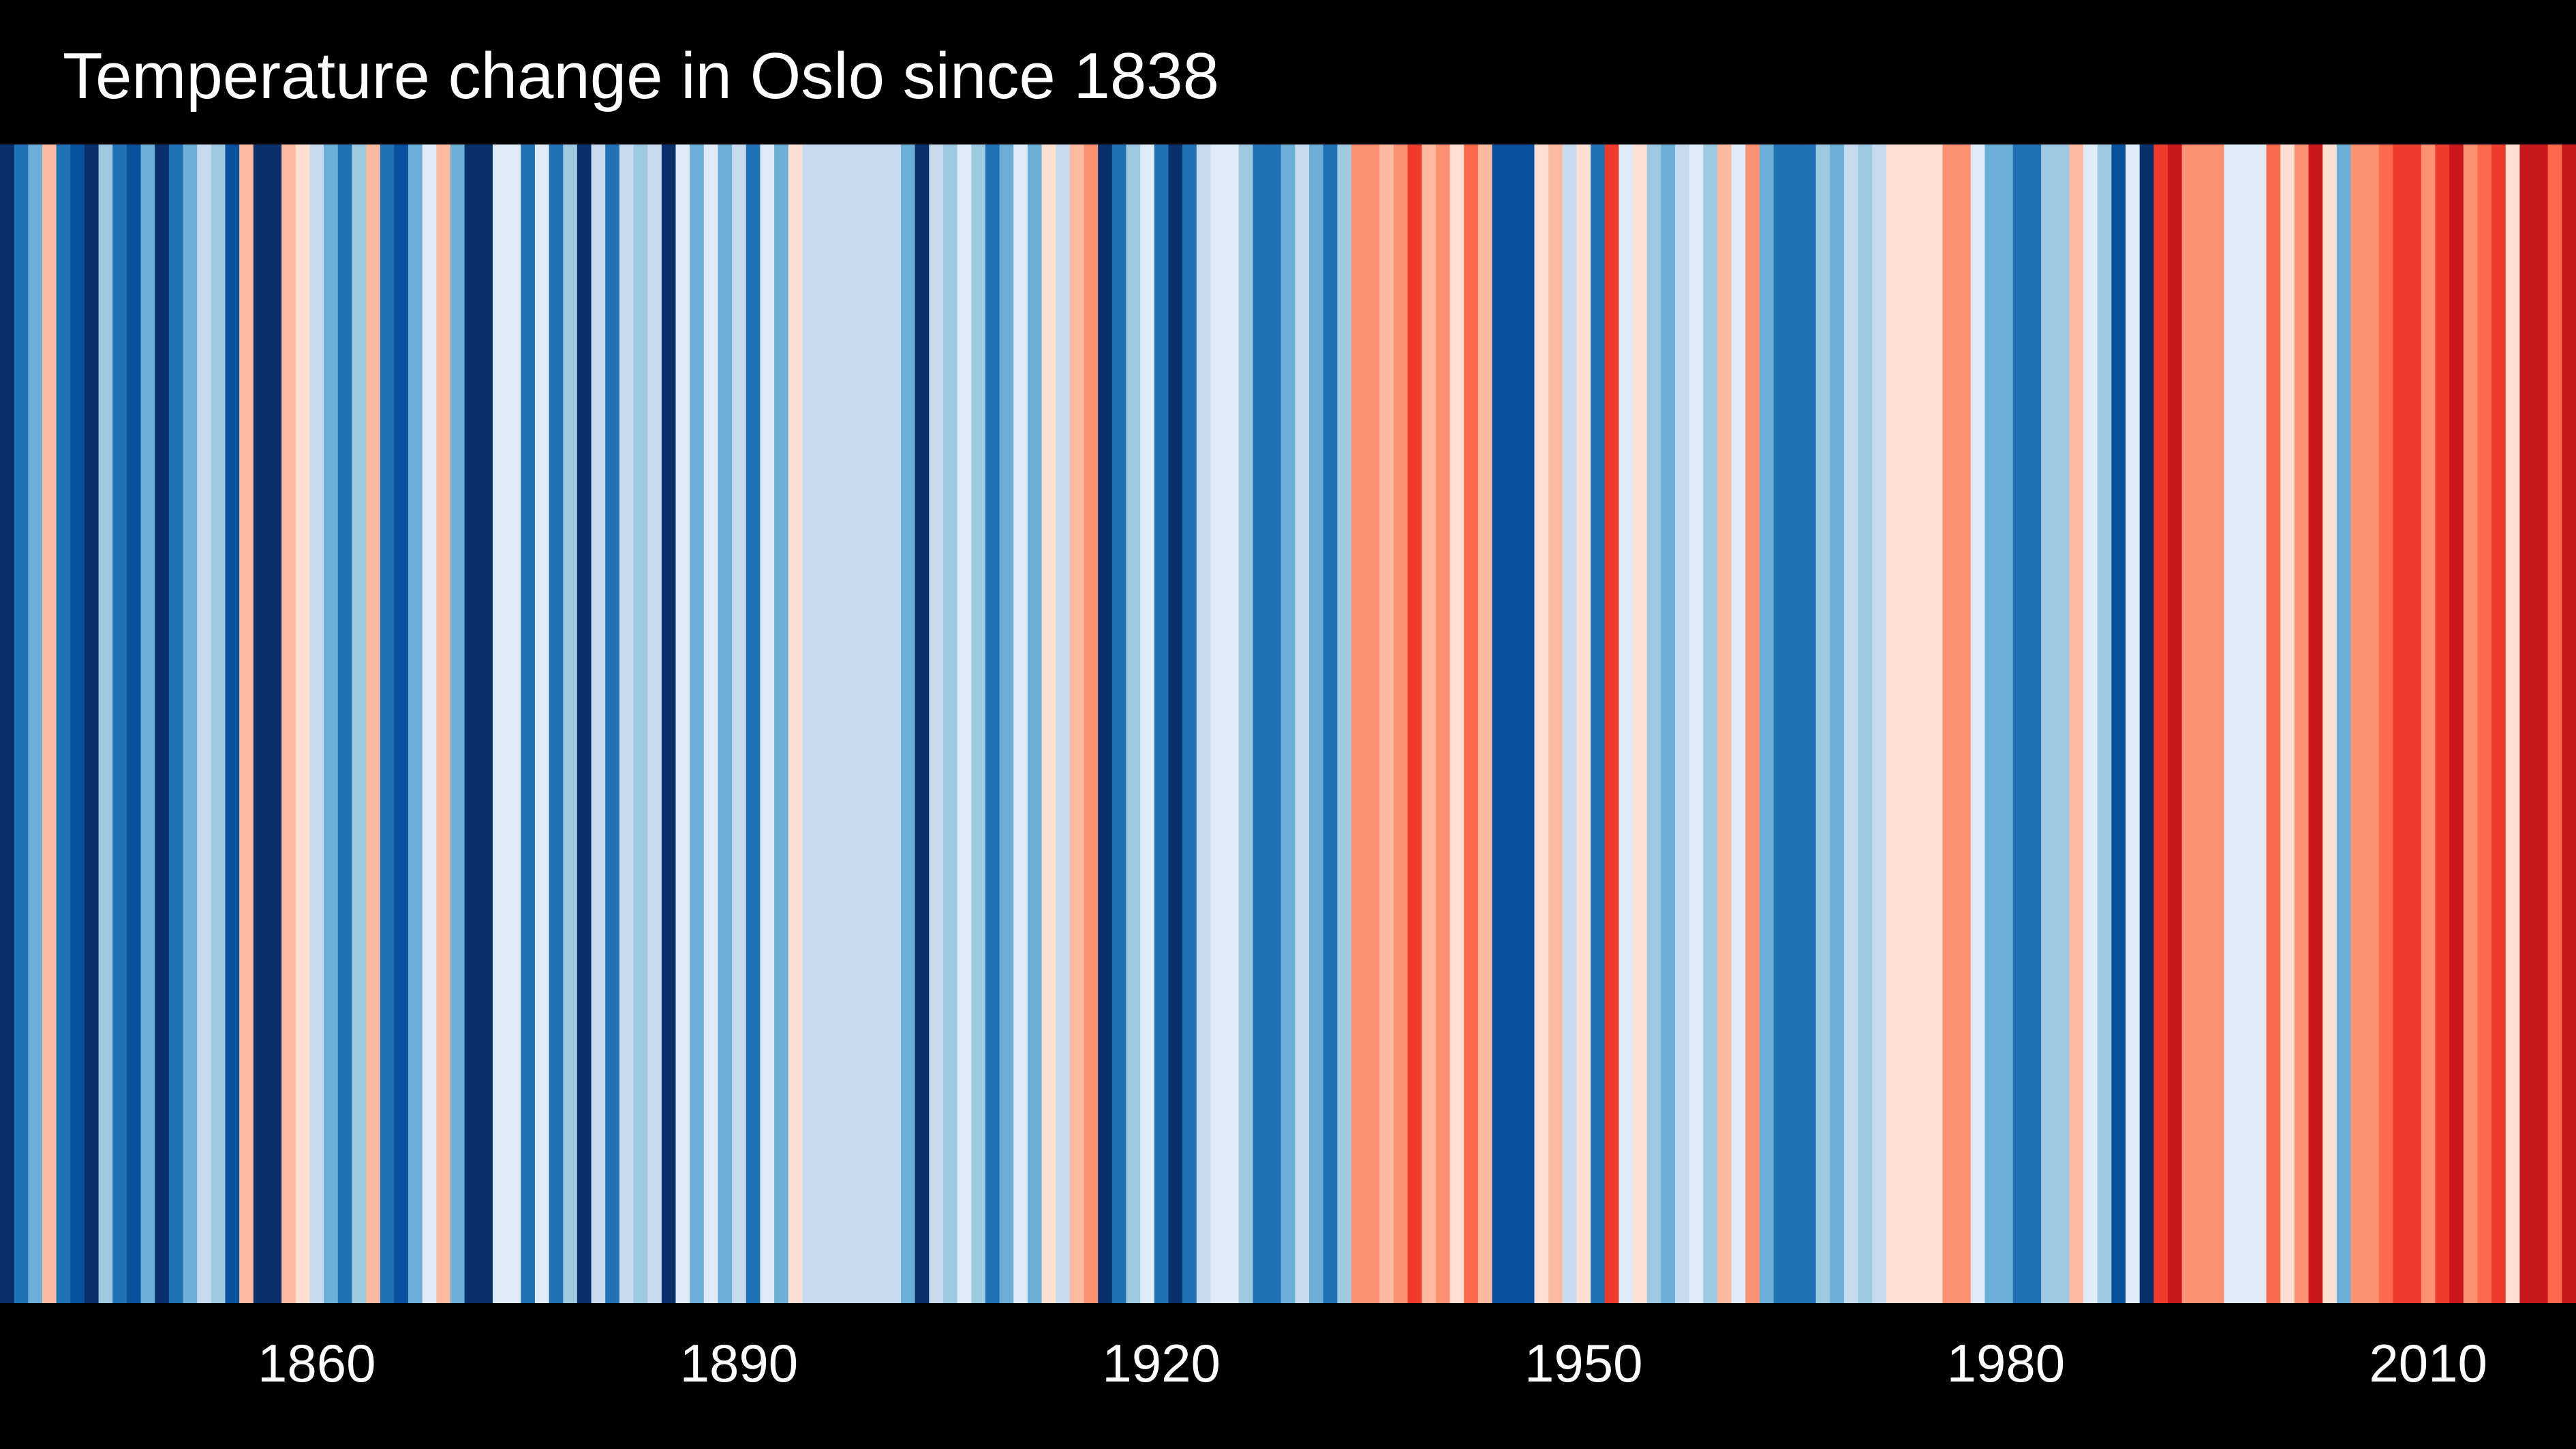  I want to click on stripe-1915, so click(1091, 723).